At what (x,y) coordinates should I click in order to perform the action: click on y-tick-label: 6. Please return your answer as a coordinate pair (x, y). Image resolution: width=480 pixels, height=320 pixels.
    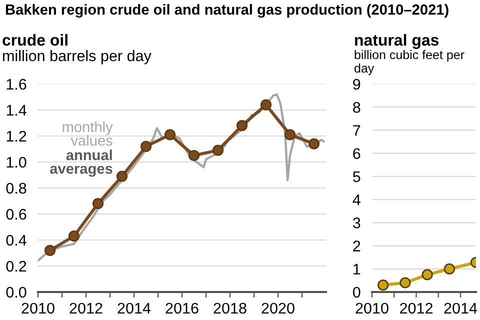
    Looking at the image, I should click on (356, 154).